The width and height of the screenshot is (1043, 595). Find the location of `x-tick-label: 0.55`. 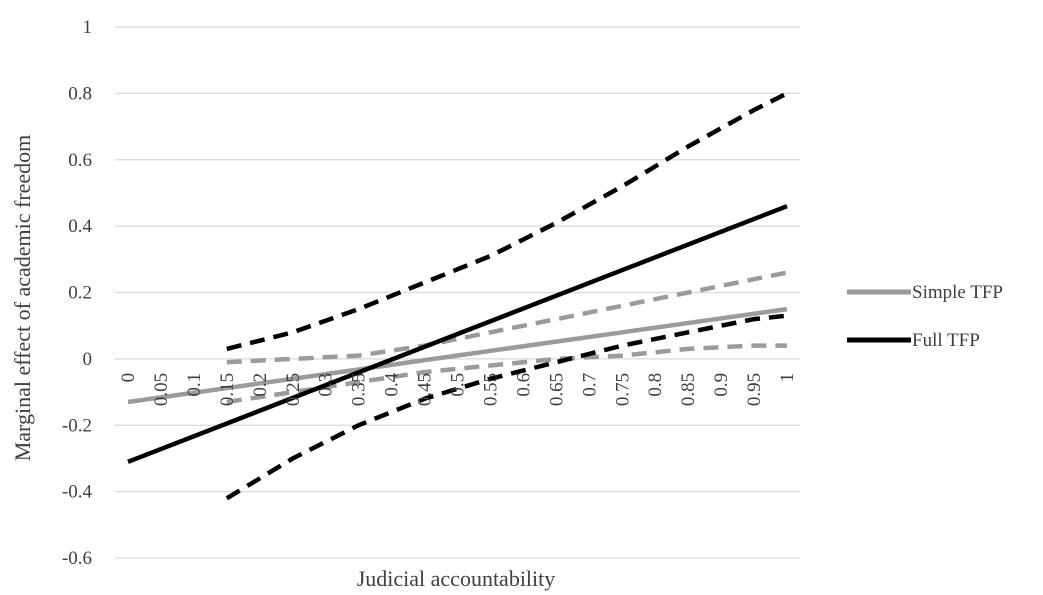

x-tick-label: 0.55 is located at coordinates (491, 389).